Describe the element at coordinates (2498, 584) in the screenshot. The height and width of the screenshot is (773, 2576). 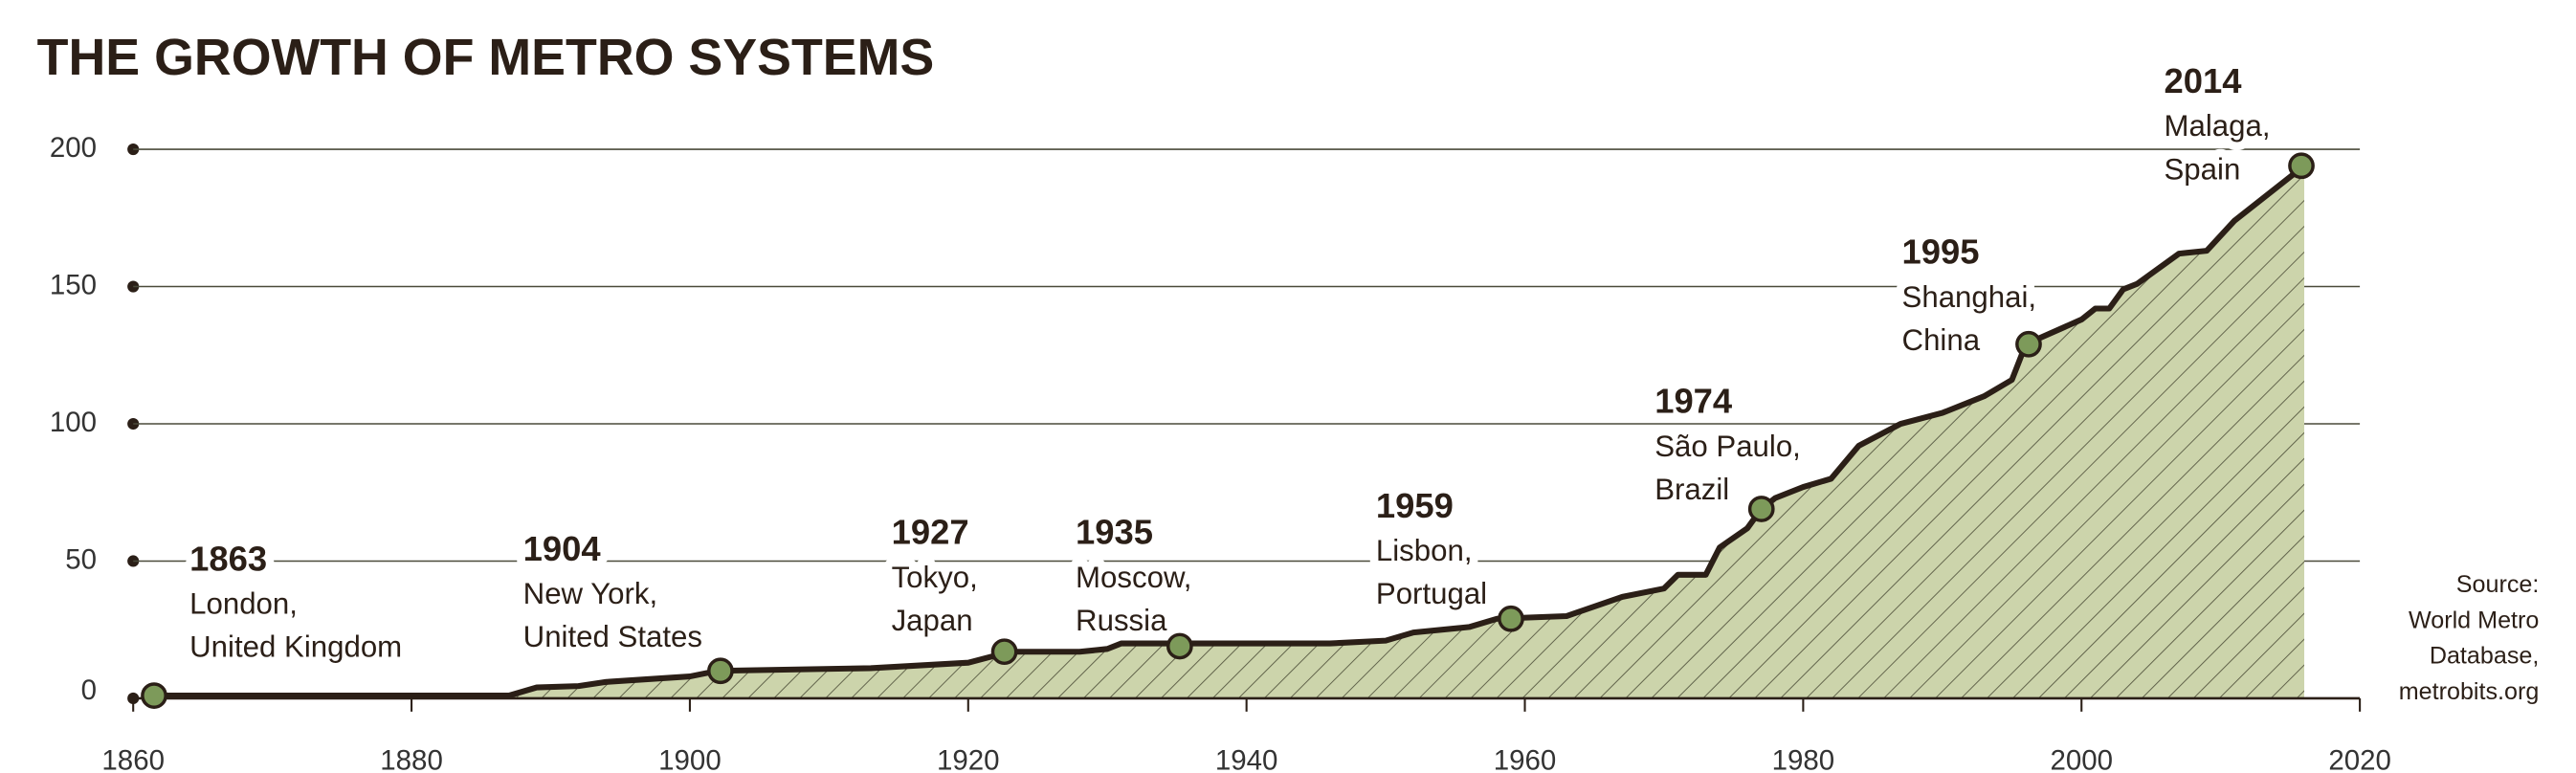
I see `source-note: Source:` at that location.